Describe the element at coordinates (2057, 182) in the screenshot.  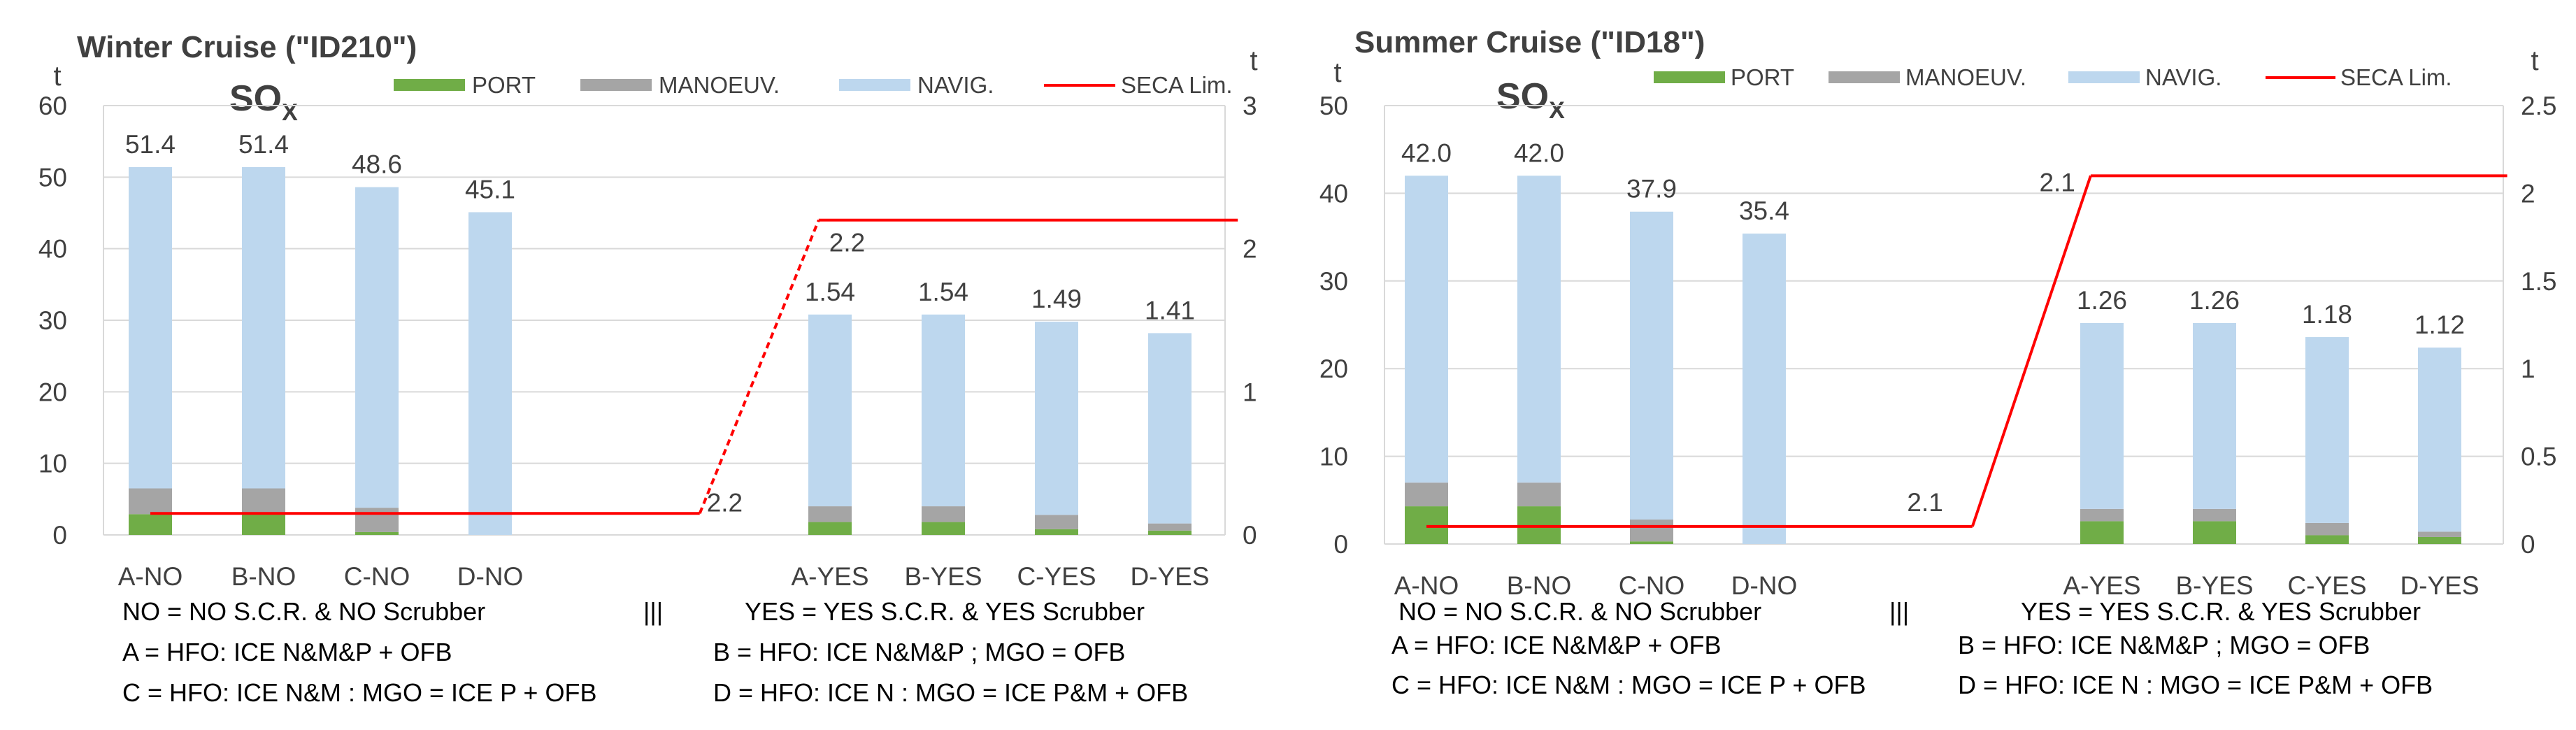
I see `seca-label-high: 2.1` at that location.